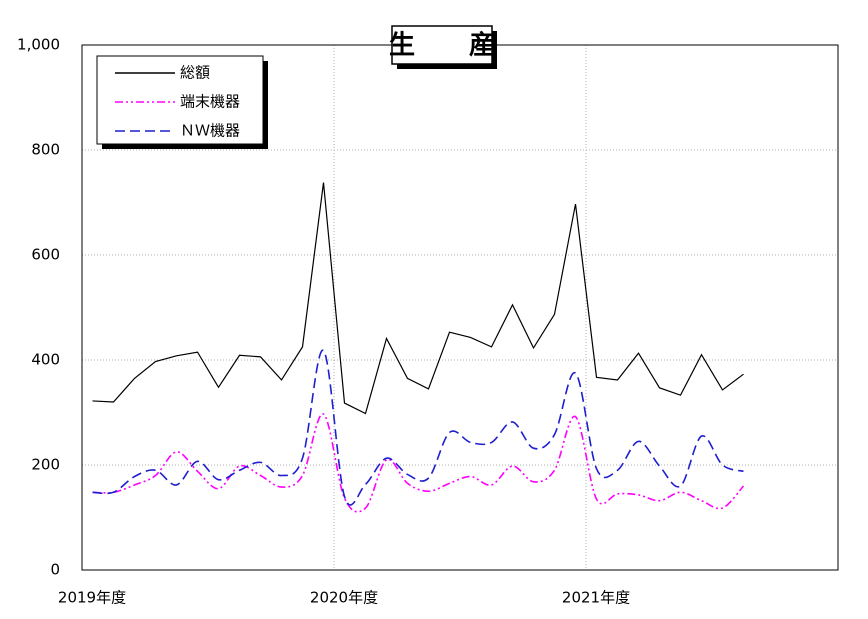  What do you see at coordinates (195, 73) in the screenshot?
I see `legend-label: 総額` at bounding box center [195, 73].